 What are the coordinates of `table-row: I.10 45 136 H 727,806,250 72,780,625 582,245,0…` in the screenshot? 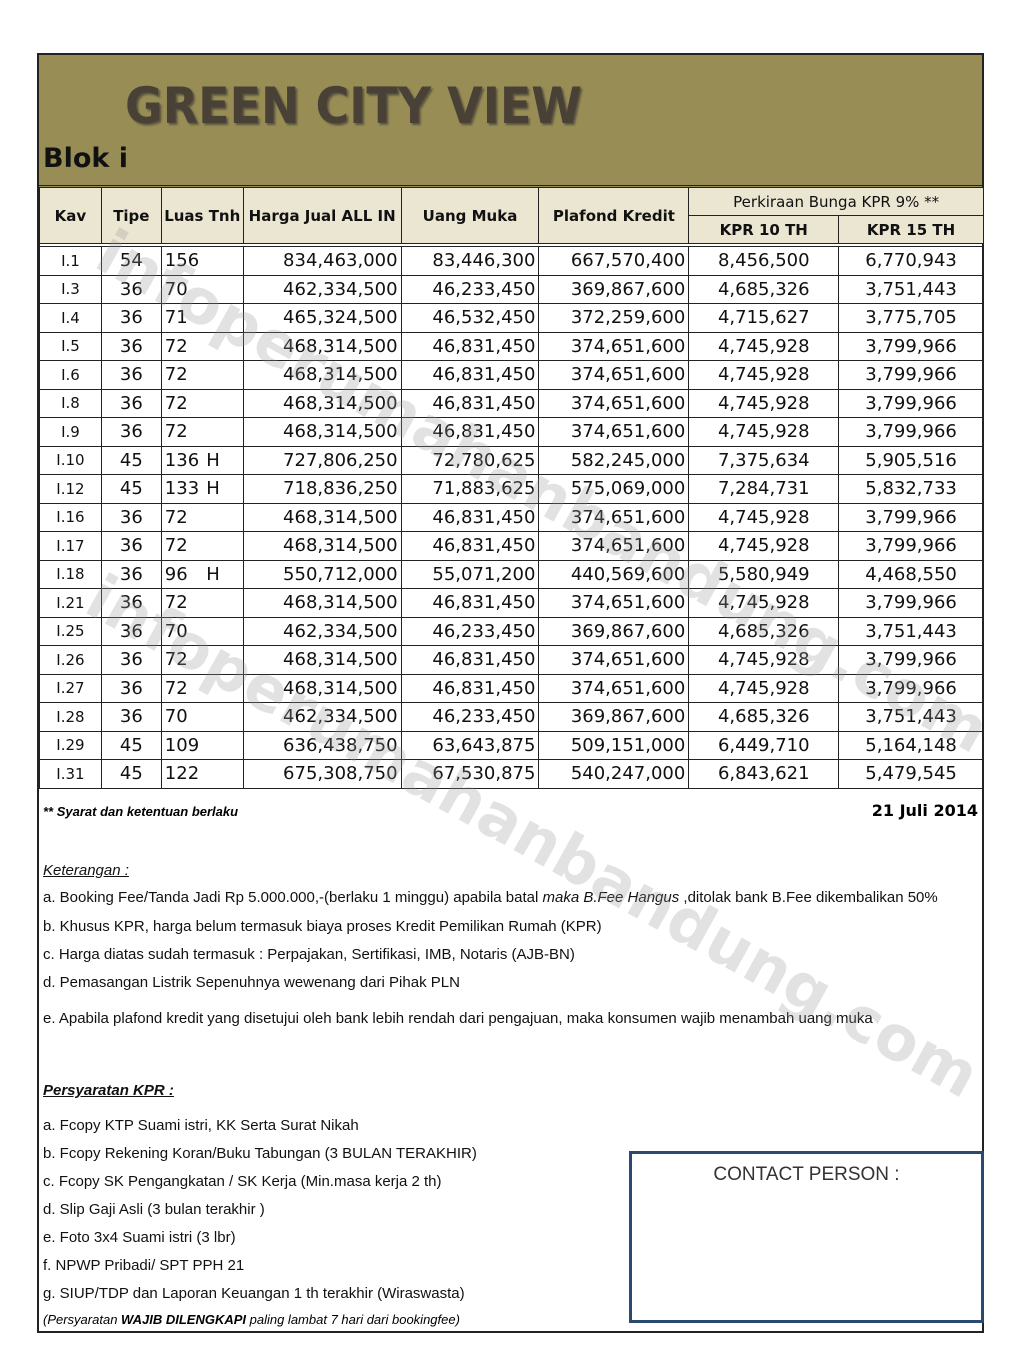 It's located at (511, 460).